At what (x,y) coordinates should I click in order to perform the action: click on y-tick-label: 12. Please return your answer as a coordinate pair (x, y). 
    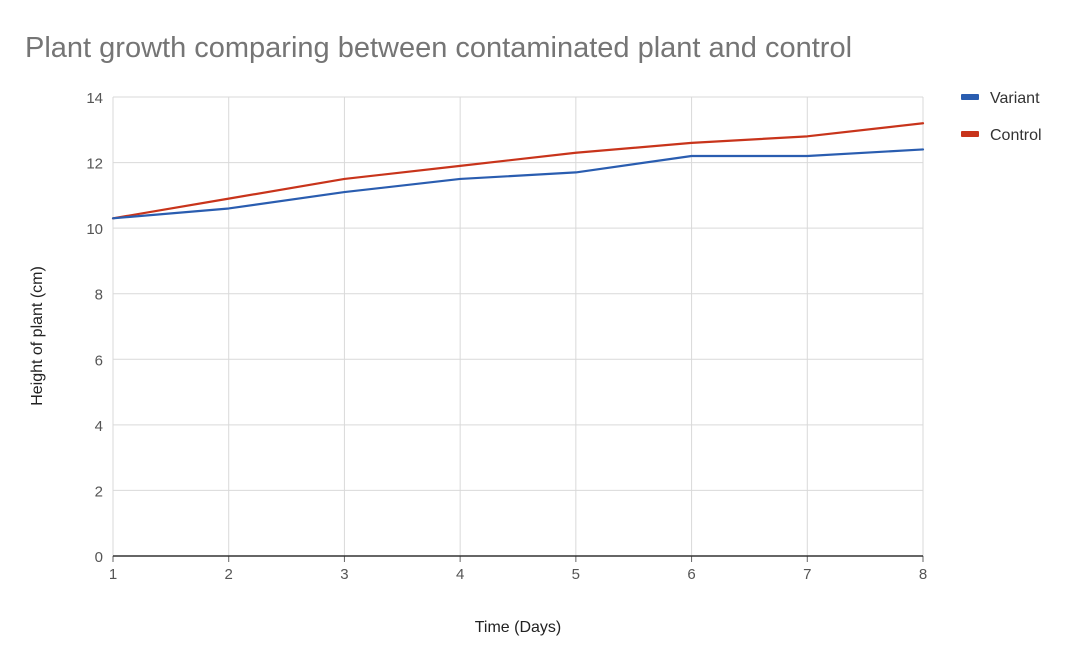
    Looking at the image, I should click on (94, 164).